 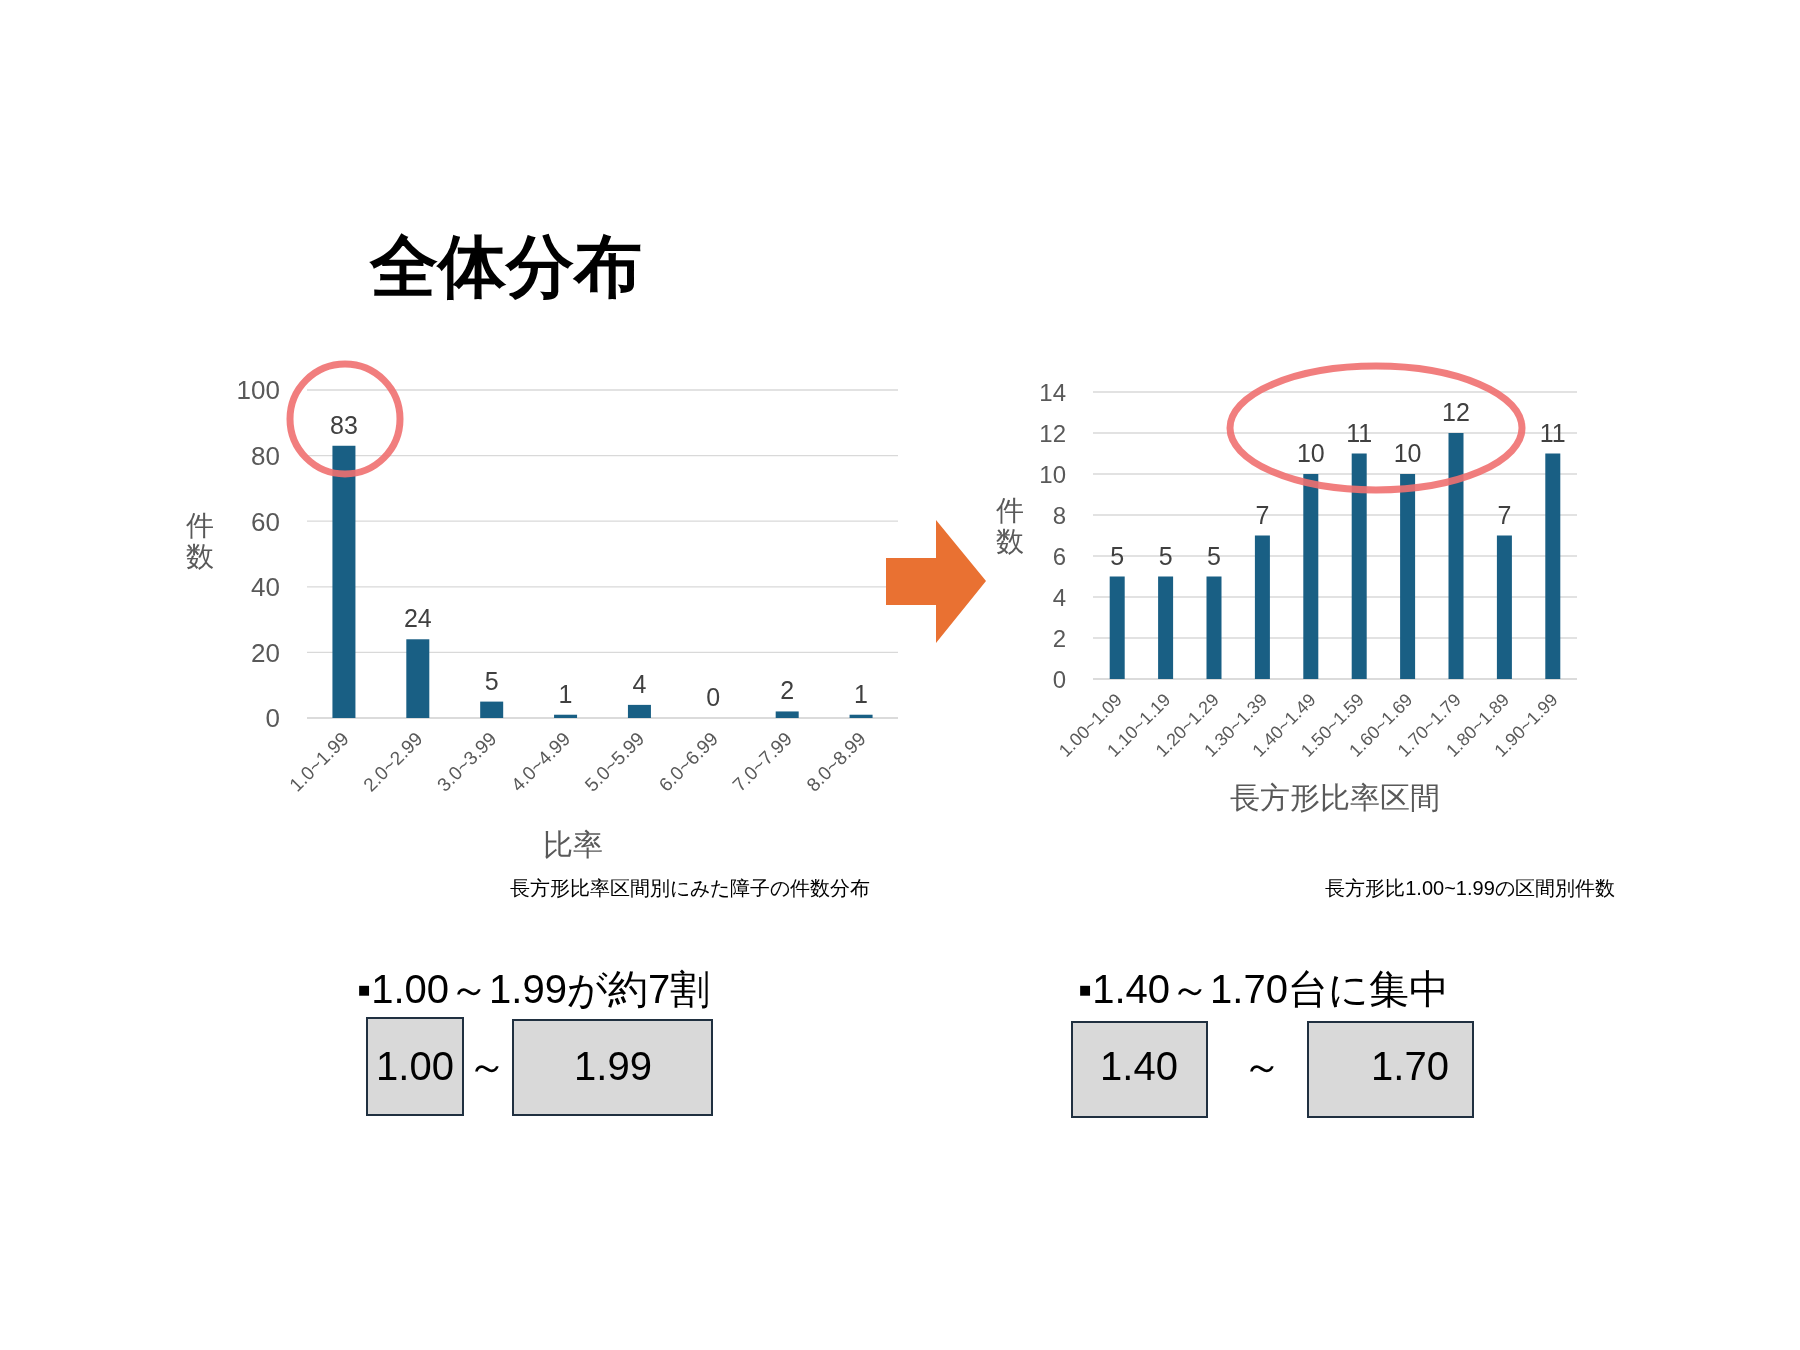 I want to click on y-tick-label: 40, so click(x=265, y=587).